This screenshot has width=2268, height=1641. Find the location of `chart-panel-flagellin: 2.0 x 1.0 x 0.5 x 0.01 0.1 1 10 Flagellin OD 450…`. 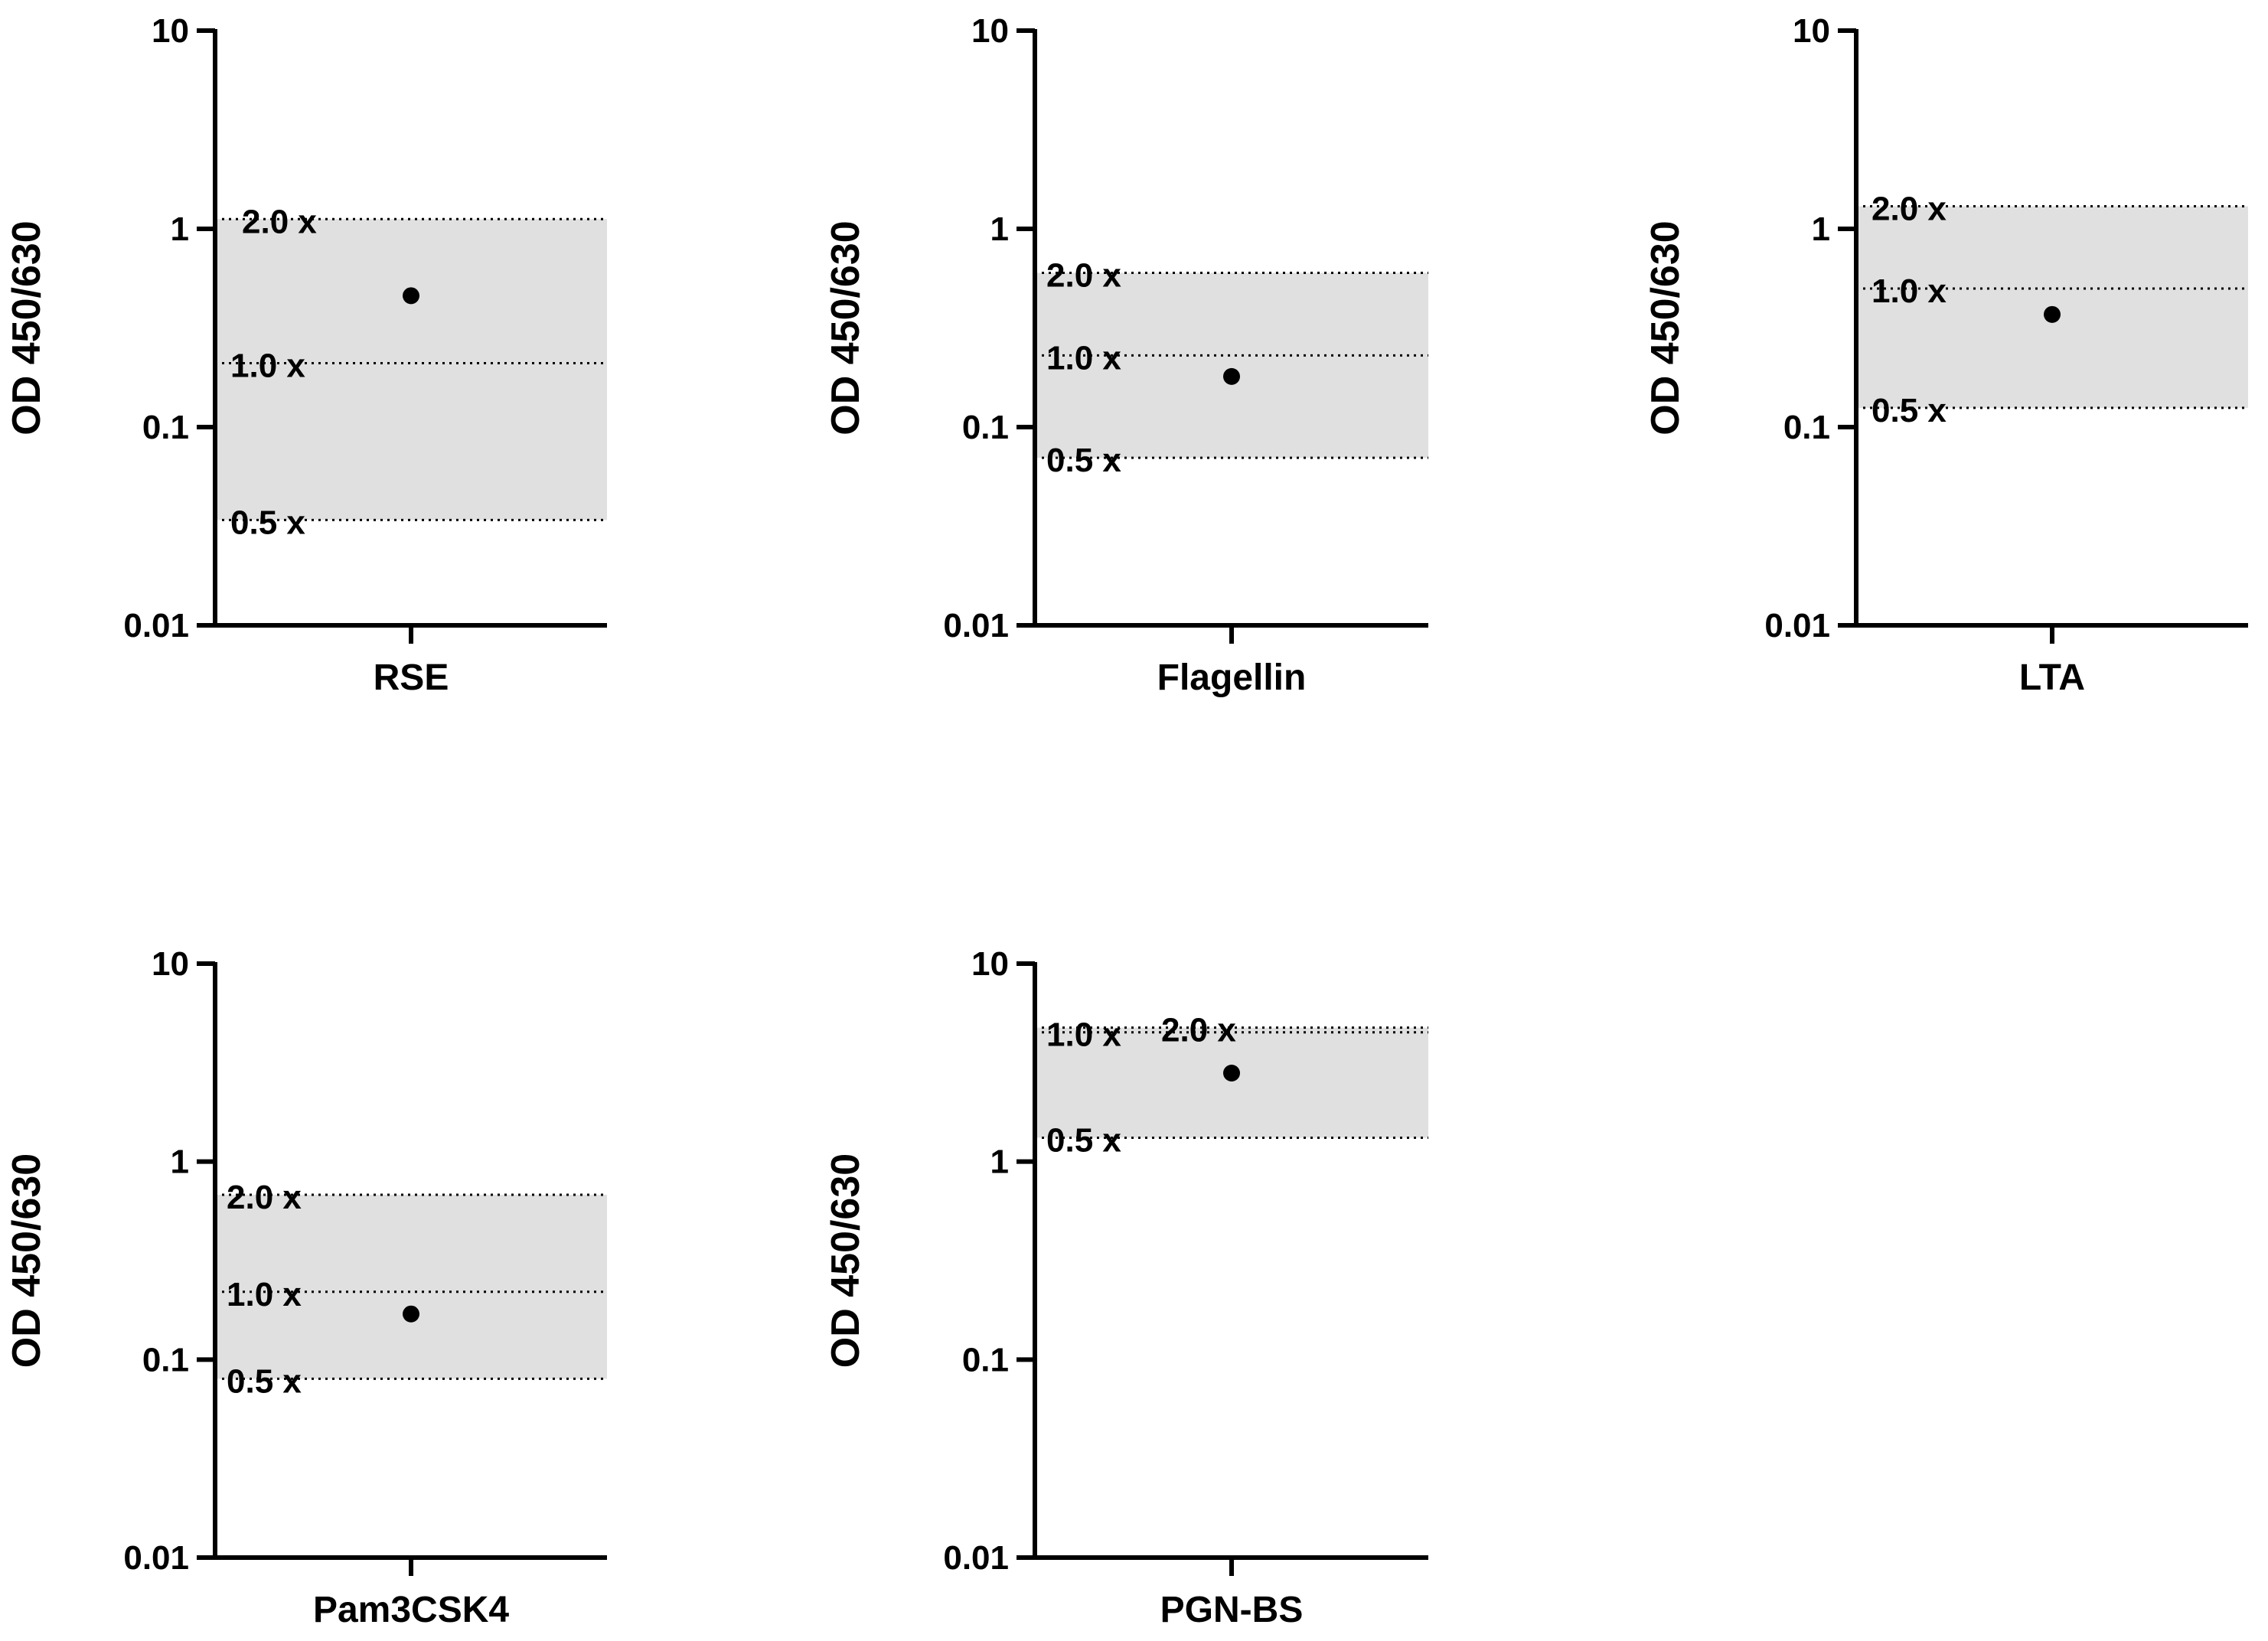

chart-panel-flagellin: 2.0 x 1.0 x 0.5 x 0.01 0.1 1 10 Flagellin OD 450… is located at coordinates (1126, 355).